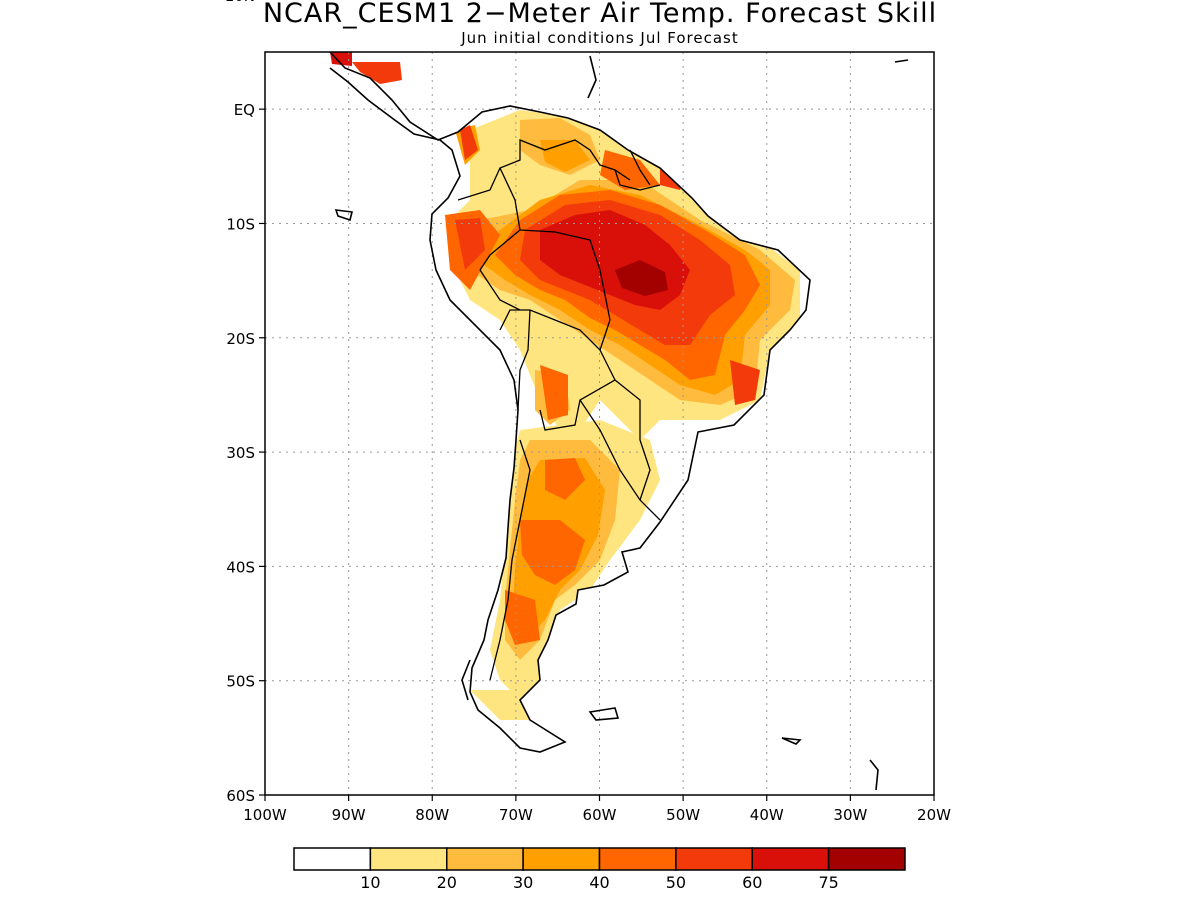 This screenshot has width=1200, height=900. Describe the element at coordinates (559, 410) in the screenshot. I see `country-borders` at that location.